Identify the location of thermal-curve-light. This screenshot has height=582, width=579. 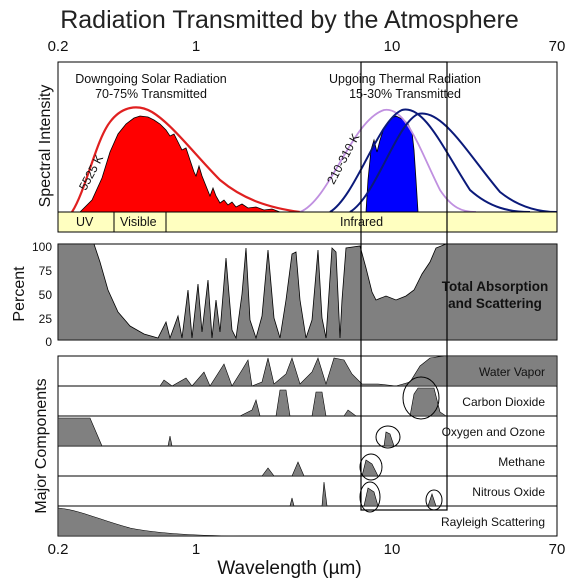
(388, 161).